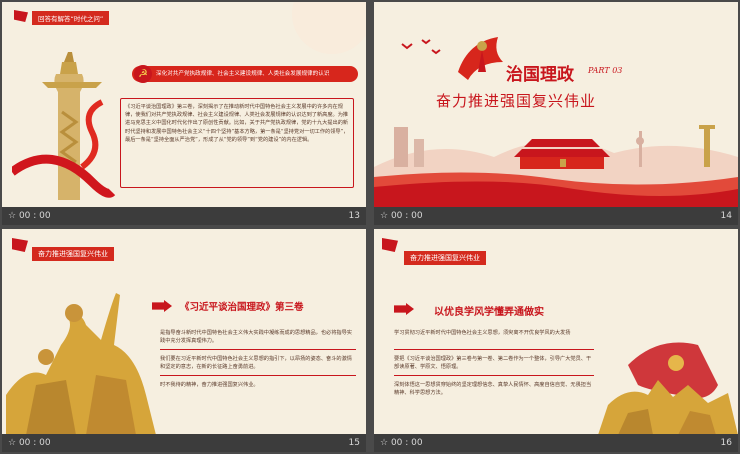 The height and width of the screenshot is (454, 740). I want to click on part-label: PART 03, so click(605, 70).